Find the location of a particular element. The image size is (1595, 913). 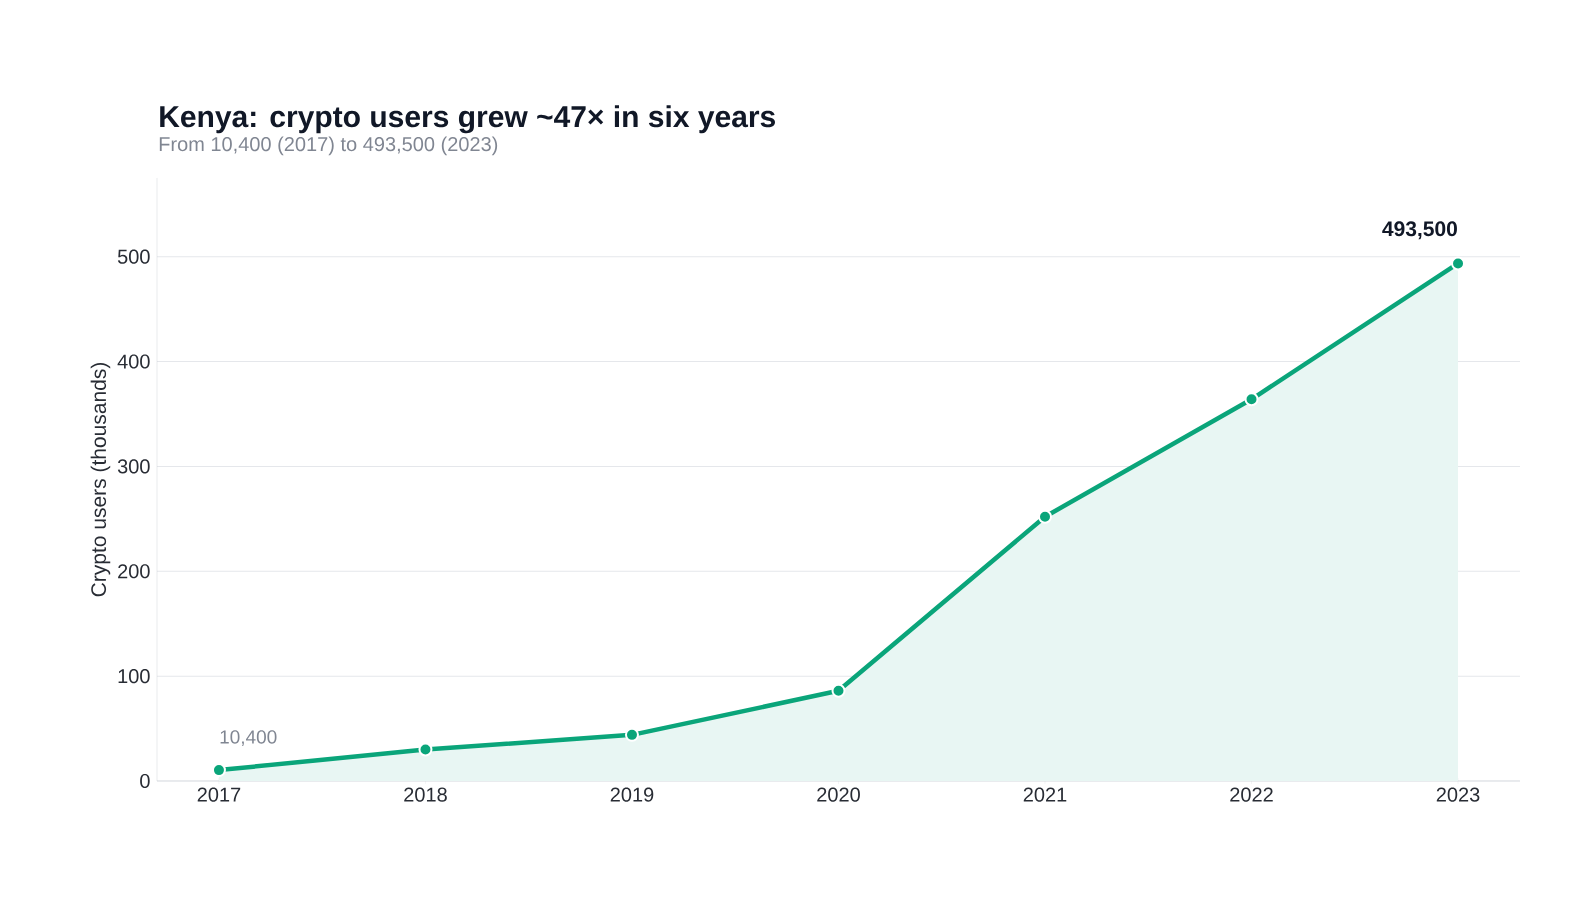

x-tick-label: 2021 is located at coordinates (1045, 794).